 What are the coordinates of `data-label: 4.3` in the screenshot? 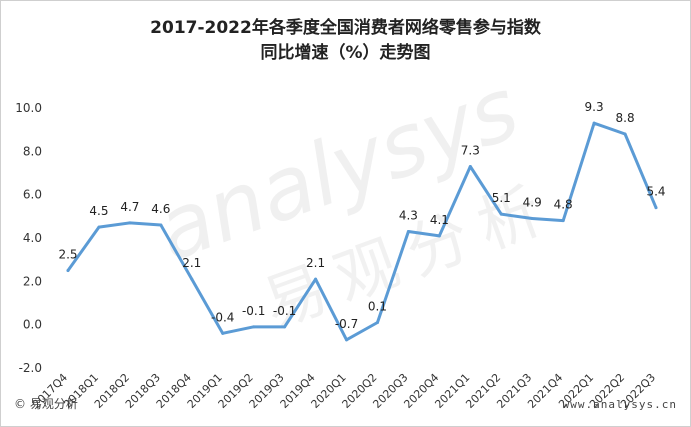 It's located at (408, 216).